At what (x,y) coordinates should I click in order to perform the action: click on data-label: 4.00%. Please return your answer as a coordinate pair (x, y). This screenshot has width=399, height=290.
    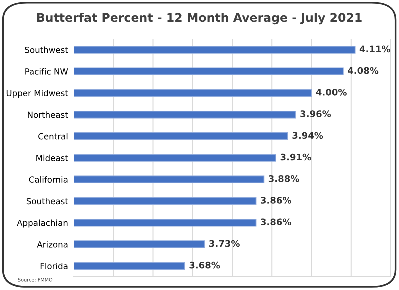
    Looking at the image, I should click on (331, 92).